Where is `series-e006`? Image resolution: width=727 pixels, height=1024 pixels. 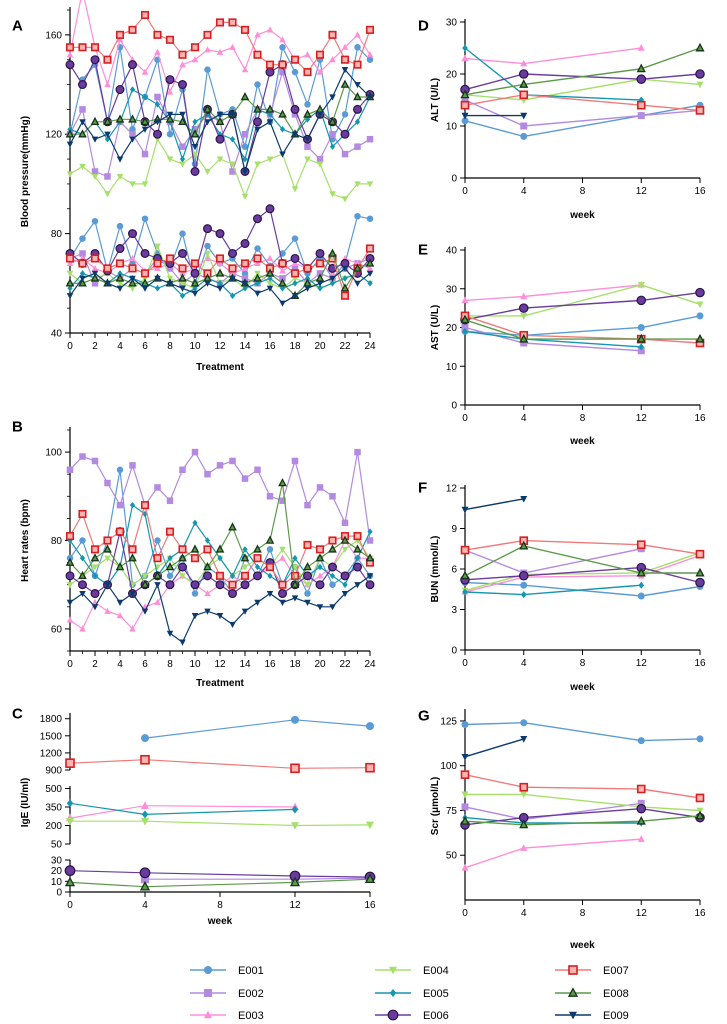
series-e006 is located at coordinates (220, 563).